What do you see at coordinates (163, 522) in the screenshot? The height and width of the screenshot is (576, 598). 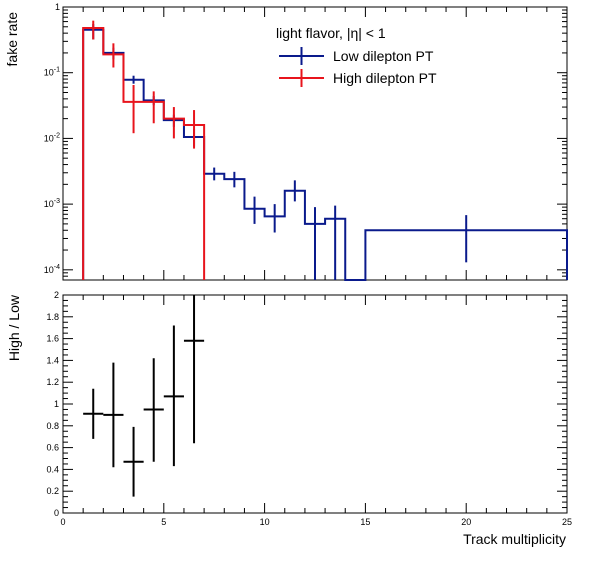 I see `x-tick-label: 5` at bounding box center [163, 522].